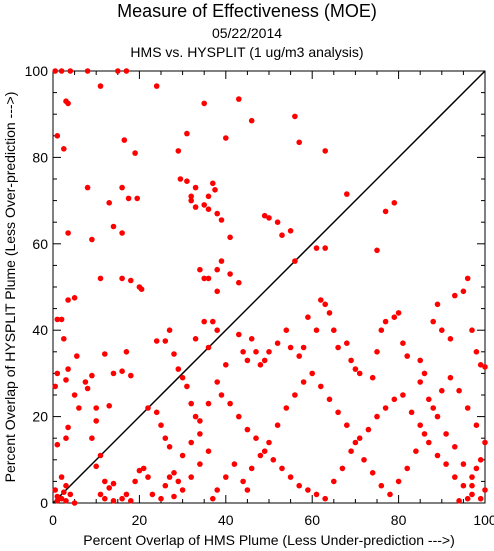 This screenshot has height=551, width=494. What do you see at coordinates (140, 520) in the screenshot?
I see `x-tick-label: 20` at bounding box center [140, 520].